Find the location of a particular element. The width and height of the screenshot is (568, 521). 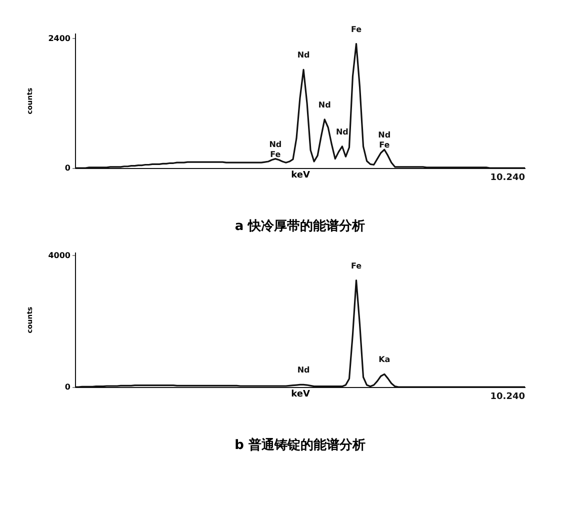

data-label: Ka is located at coordinates (384, 359).